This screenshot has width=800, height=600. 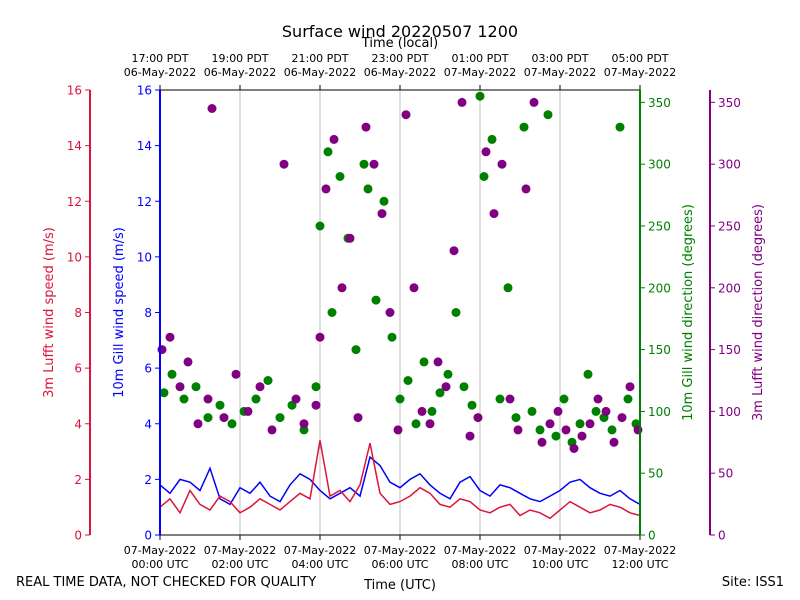 What do you see at coordinates (74, 146) in the screenshot?
I see `lufft_speed-tick-label: 14` at bounding box center [74, 146].